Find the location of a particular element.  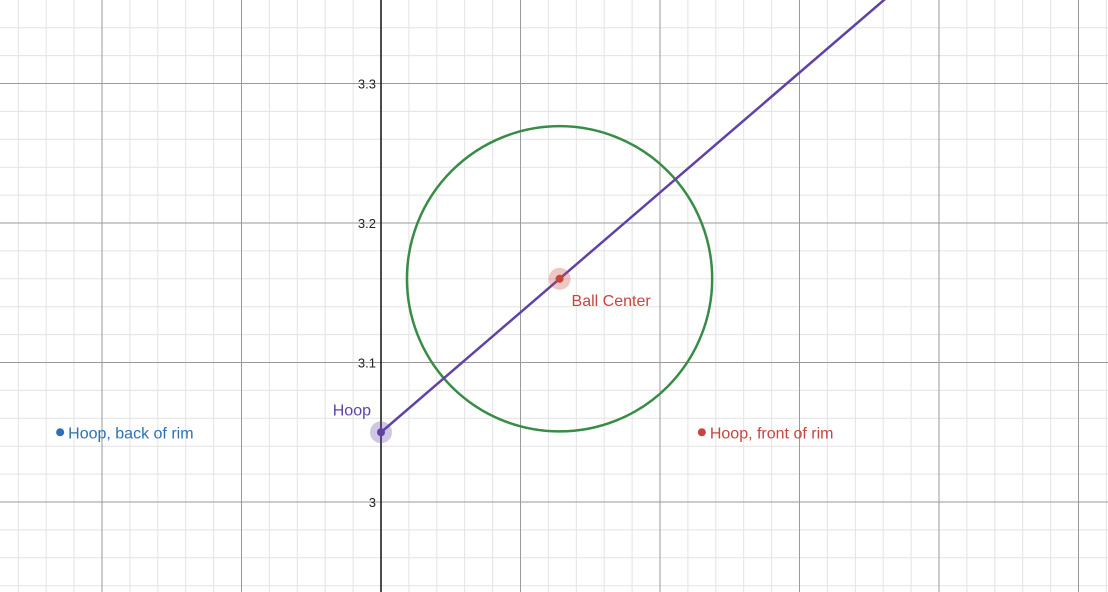

y-tick-label: 3.2 is located at coordinates (367, 223).